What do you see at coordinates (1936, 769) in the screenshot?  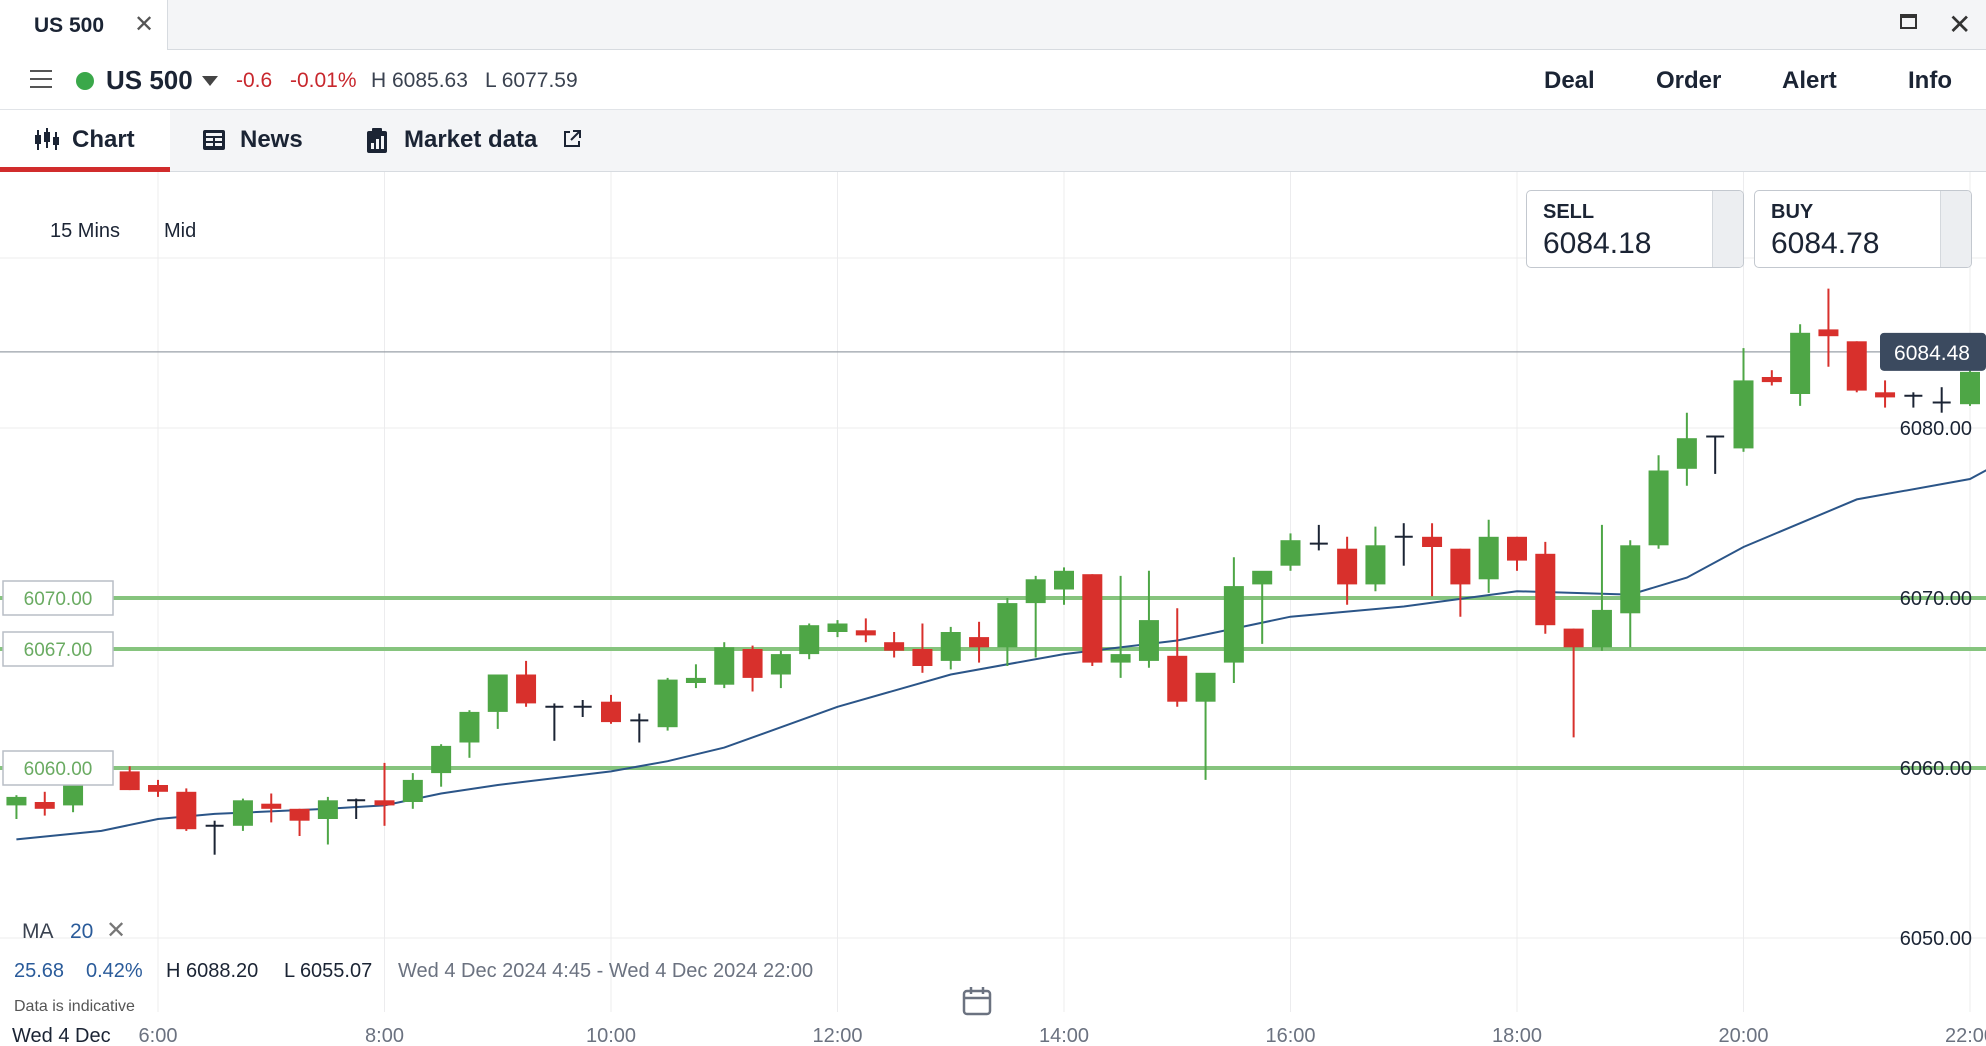 I see `y-tick-label: 6060.00` at bounding box center [1936, 769].